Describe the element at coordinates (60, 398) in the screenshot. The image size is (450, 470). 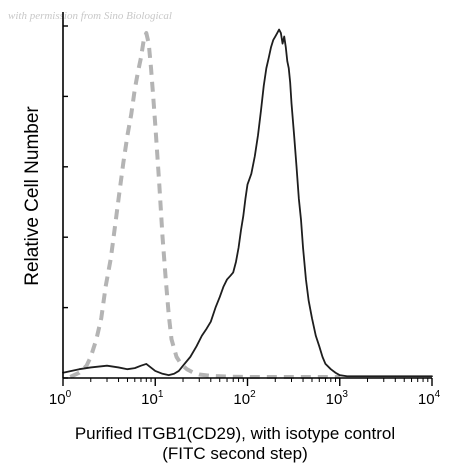
I see `x-tick-label: 10⁰` at that location.